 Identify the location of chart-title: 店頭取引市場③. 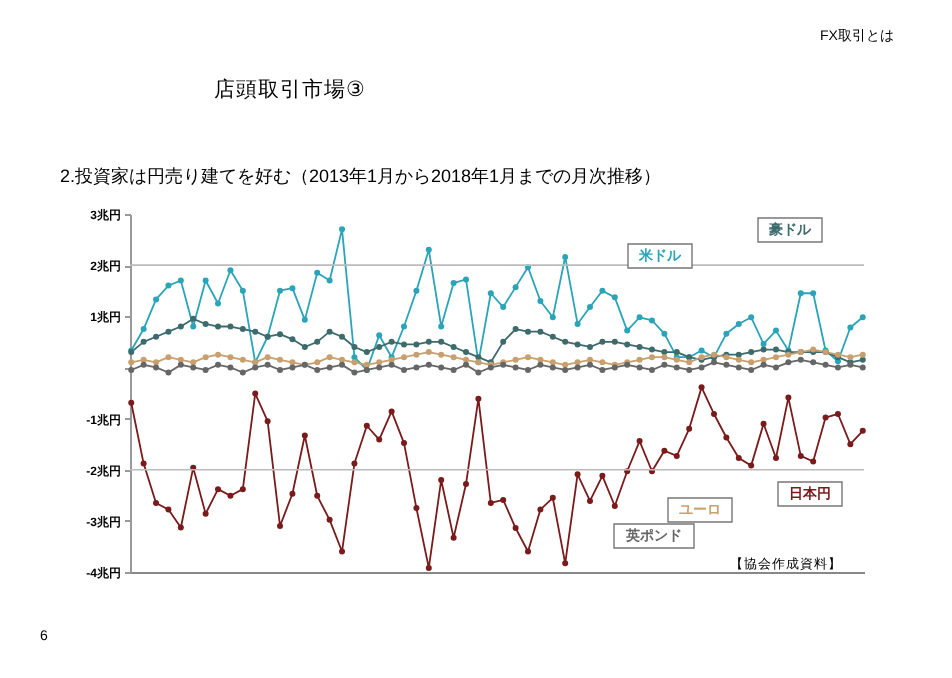
(289, 89).